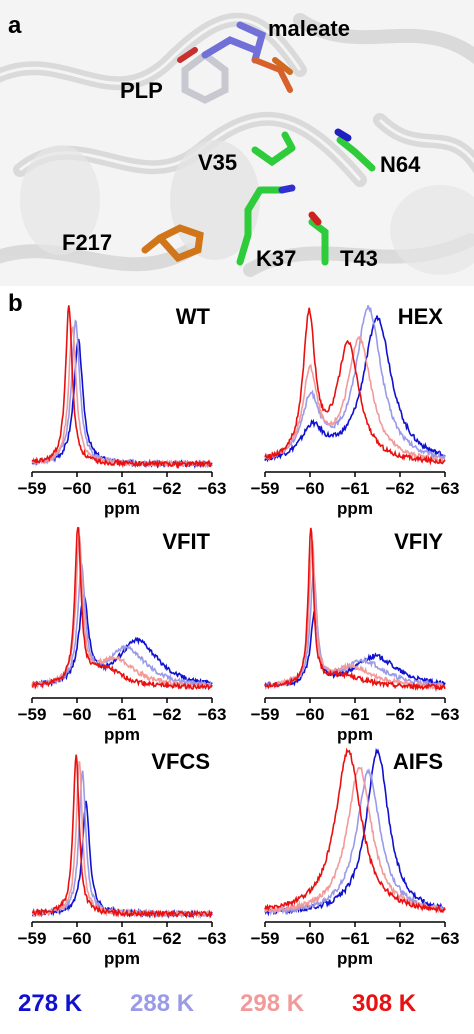 The height and width of the screenshot is (1034, 474). I want to click on panel-a-letter: a, so click(15, 25).